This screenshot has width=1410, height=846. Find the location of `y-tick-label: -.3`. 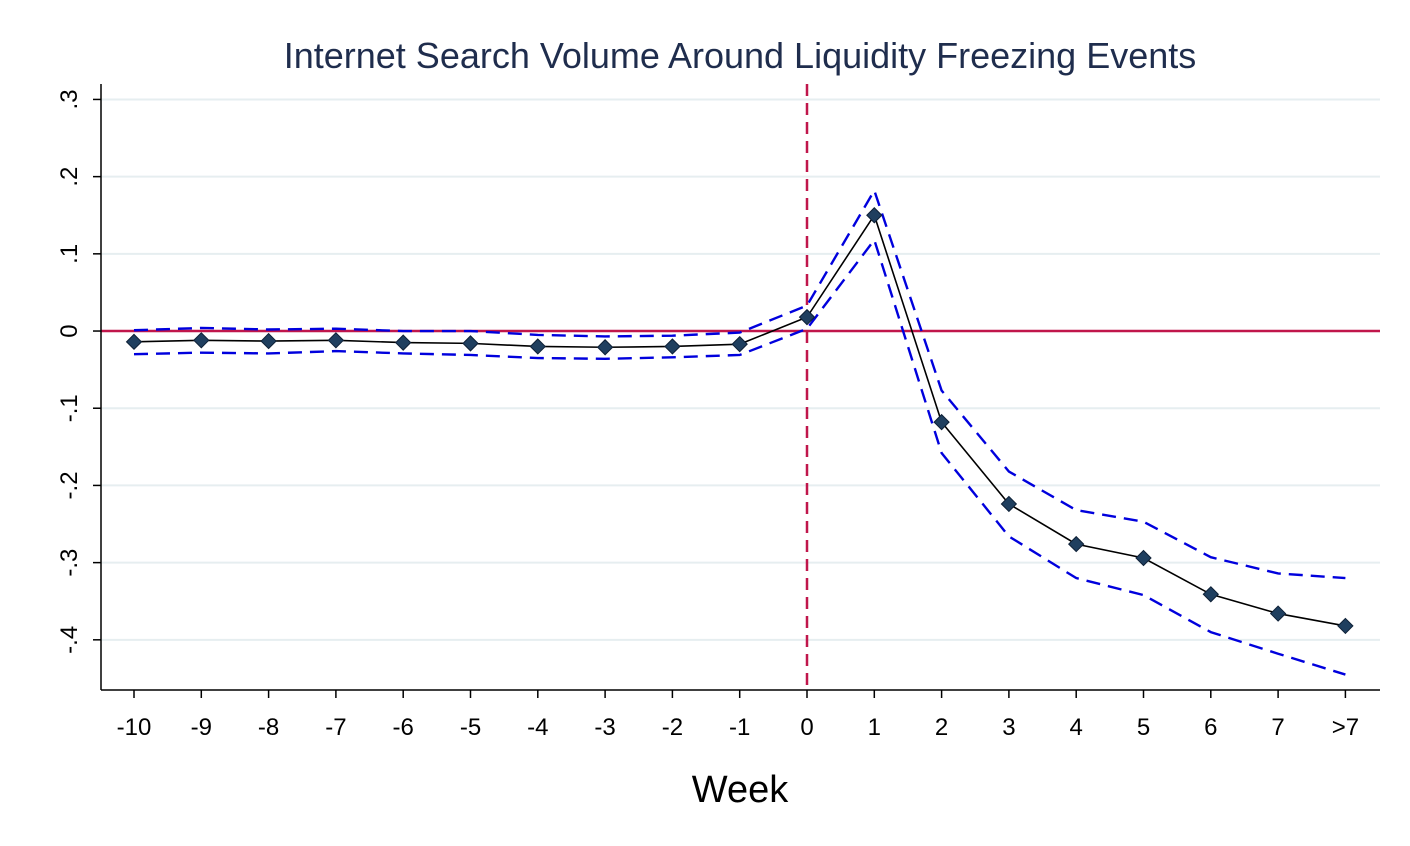

y-tick-label: -.3 is located at coordinates (69, 563).